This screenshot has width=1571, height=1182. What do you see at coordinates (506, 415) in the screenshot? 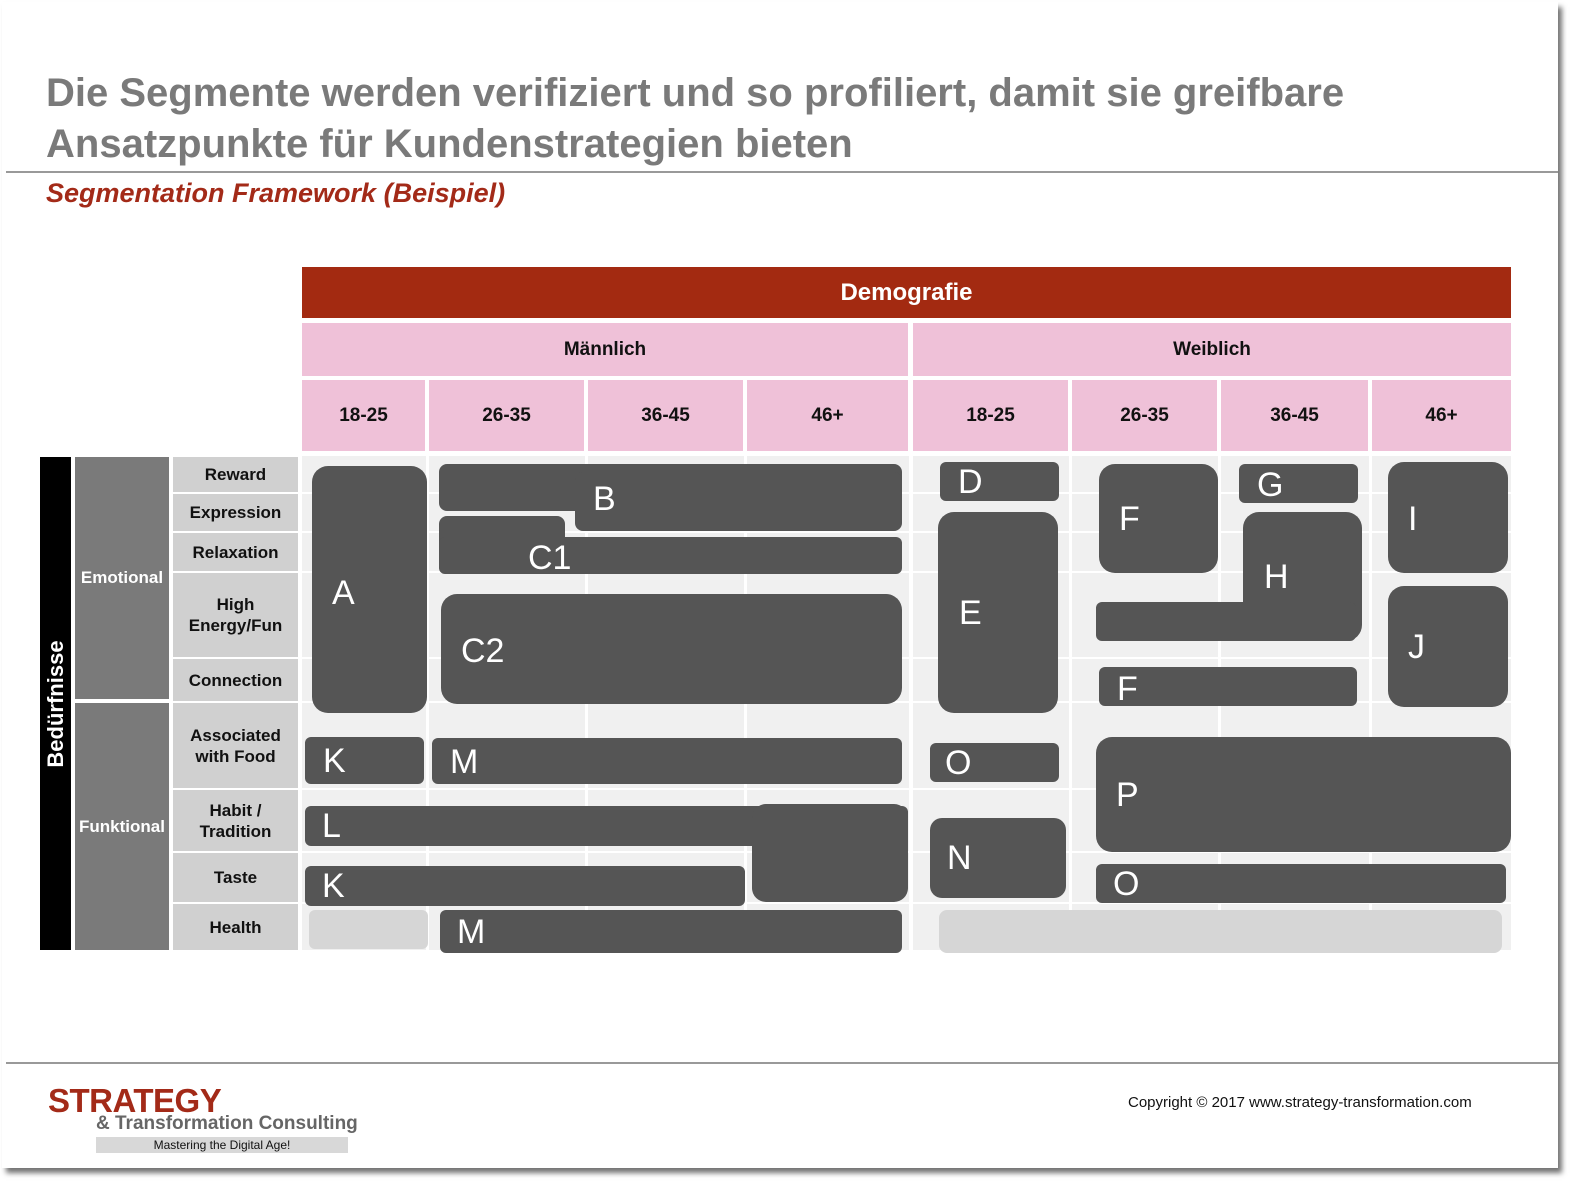
I see `age-header-male-26-35: 26-35` at bounding box center [506, 415].